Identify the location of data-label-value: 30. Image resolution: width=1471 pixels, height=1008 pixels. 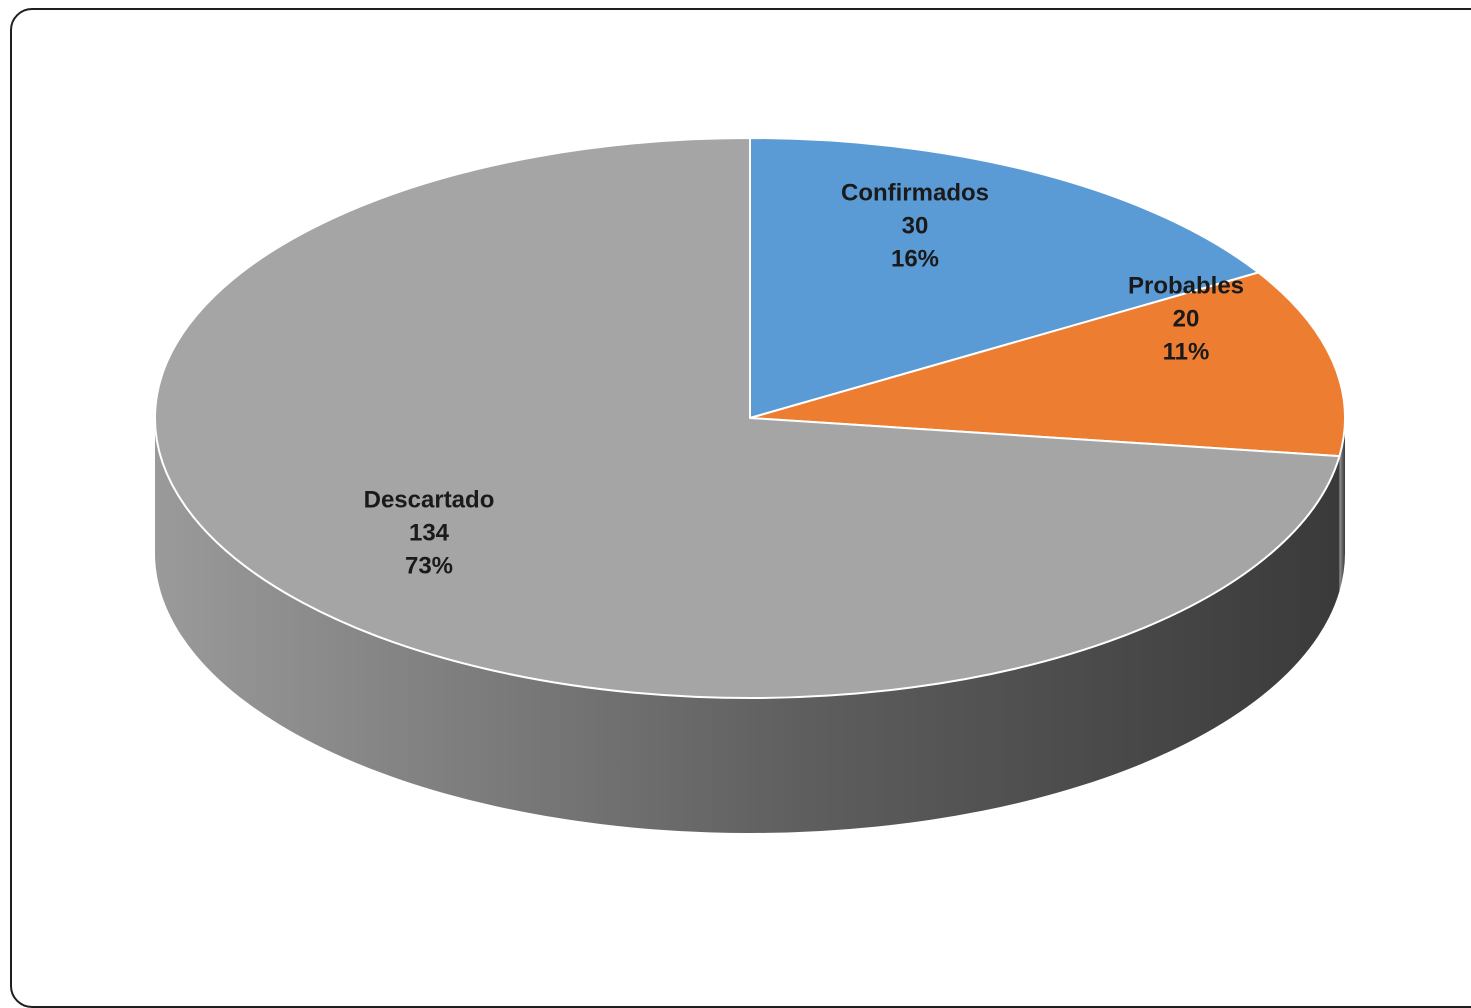
(915, 225).